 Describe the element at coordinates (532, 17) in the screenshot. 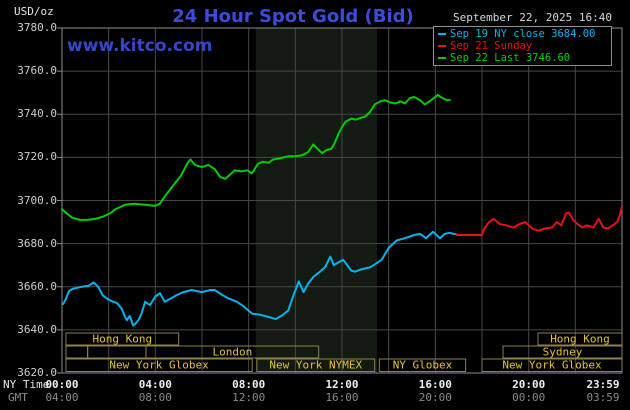

I see `chart-datetime: September 22, 2025 16:40` at that location.